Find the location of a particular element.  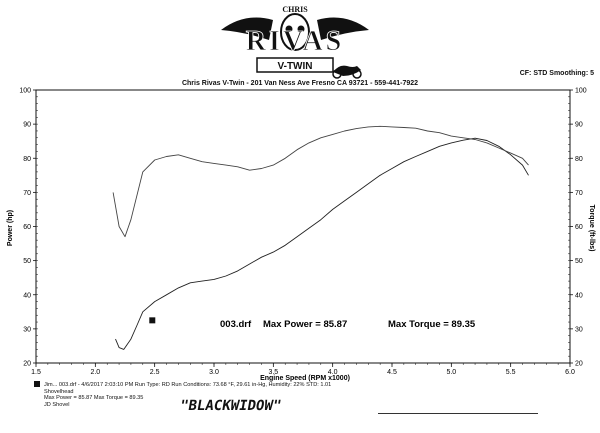

y-left-tick-label: 50 is located at coordinates (27, 261).